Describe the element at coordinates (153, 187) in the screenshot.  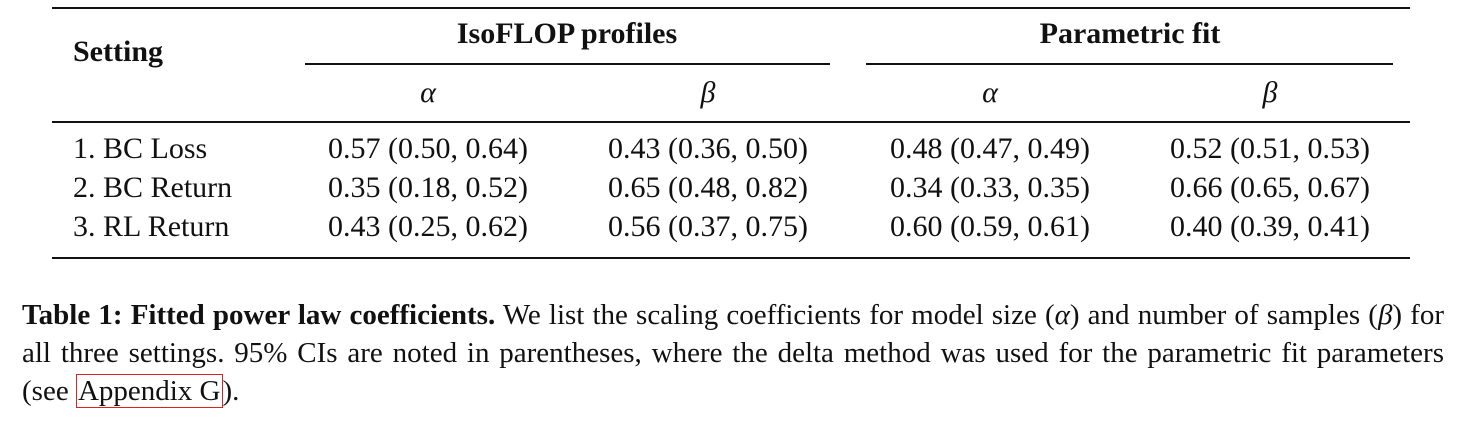
I see `row-label: 2. BC Return` at that location.